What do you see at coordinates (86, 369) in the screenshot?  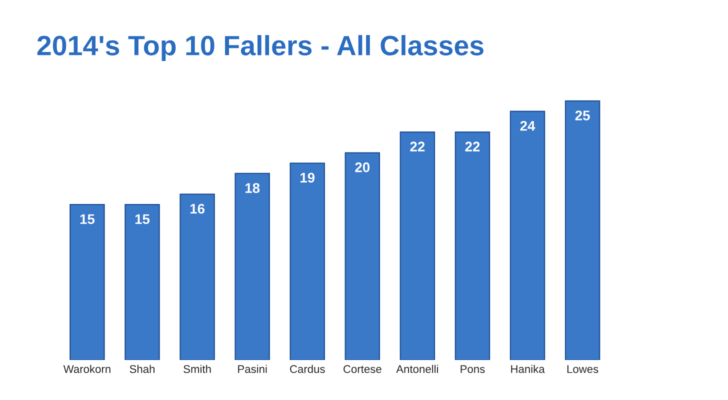 I see `x-tick-label: Warokorn` at bounding box center [86, 369].